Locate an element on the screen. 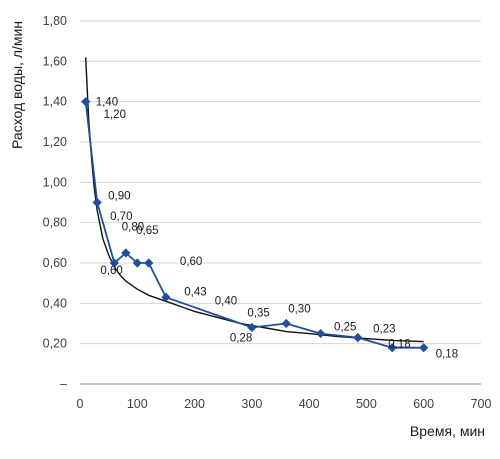 This screenshot has height=459, width=500. data-label: 1,40 is located at coordinates (107, 103).